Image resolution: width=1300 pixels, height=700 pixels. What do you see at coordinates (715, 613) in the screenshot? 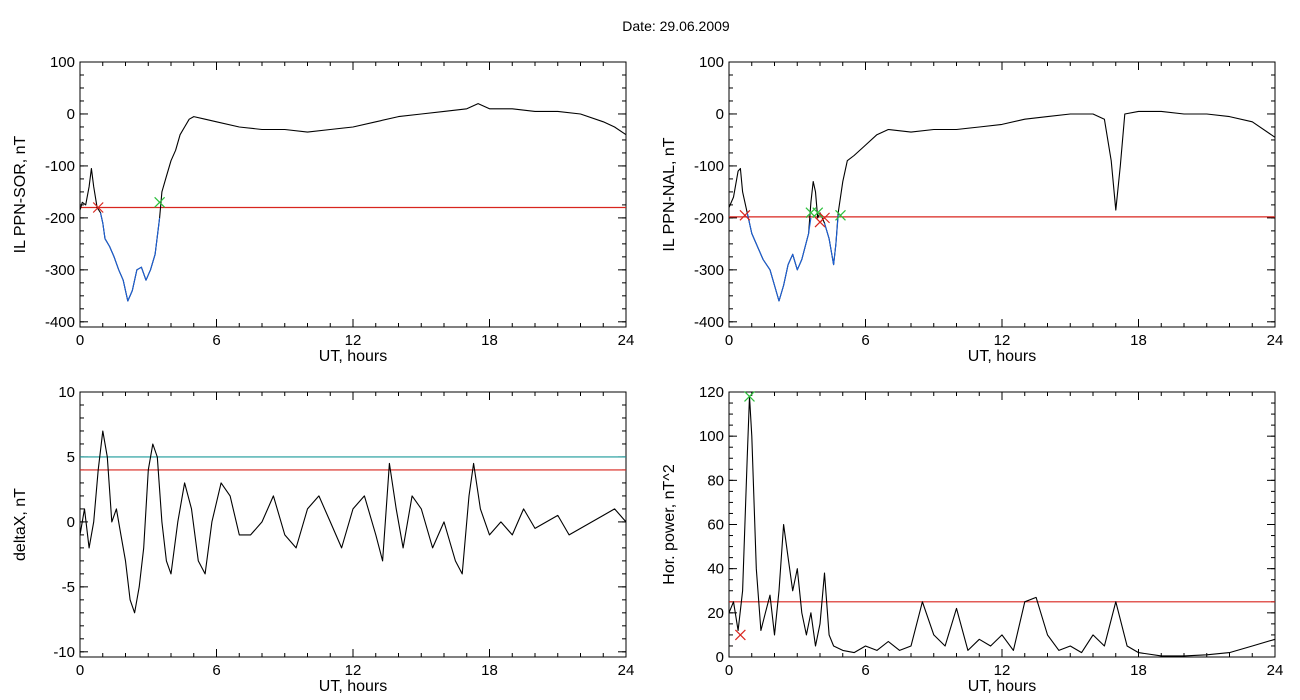
I see `y-tick-label: 20` at bounding box center [715, 613].